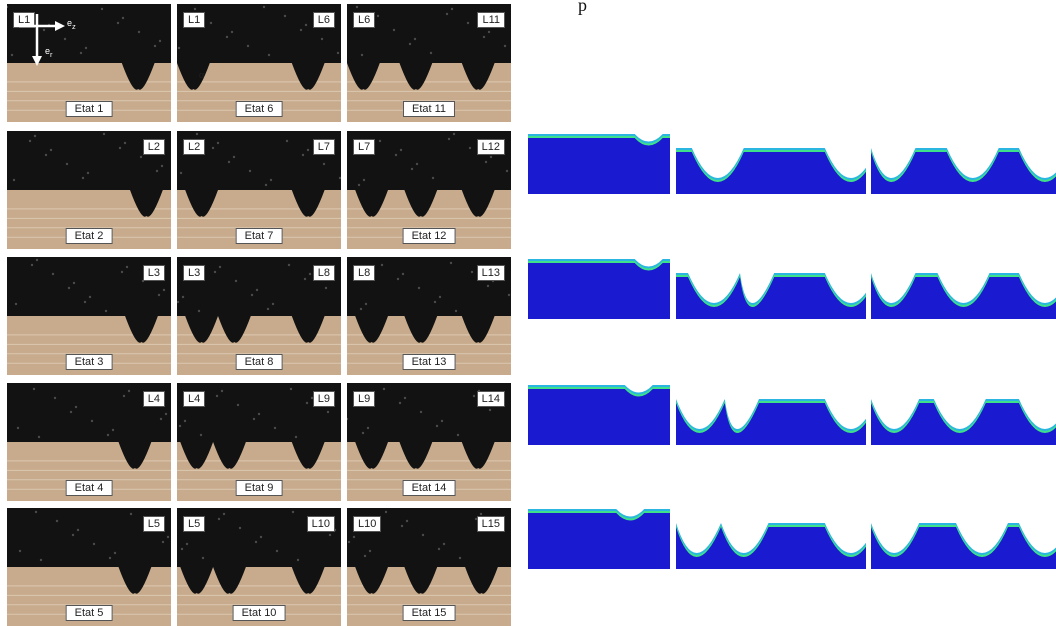  Describe the element at coordinates (153, 147) in the screenshot. I see `panel-label-right: L2` at that location.